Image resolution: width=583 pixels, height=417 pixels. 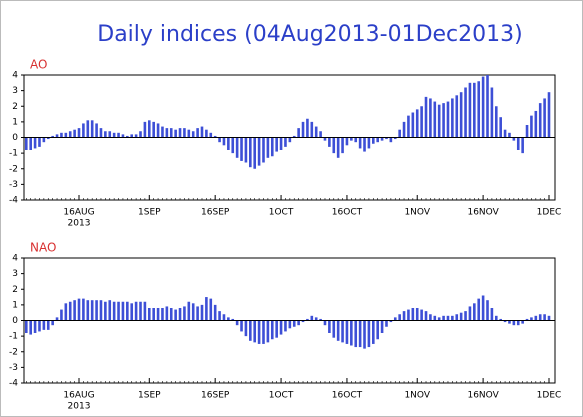 I want to click on y-tick-label: 3, so click(x=15, y=91).